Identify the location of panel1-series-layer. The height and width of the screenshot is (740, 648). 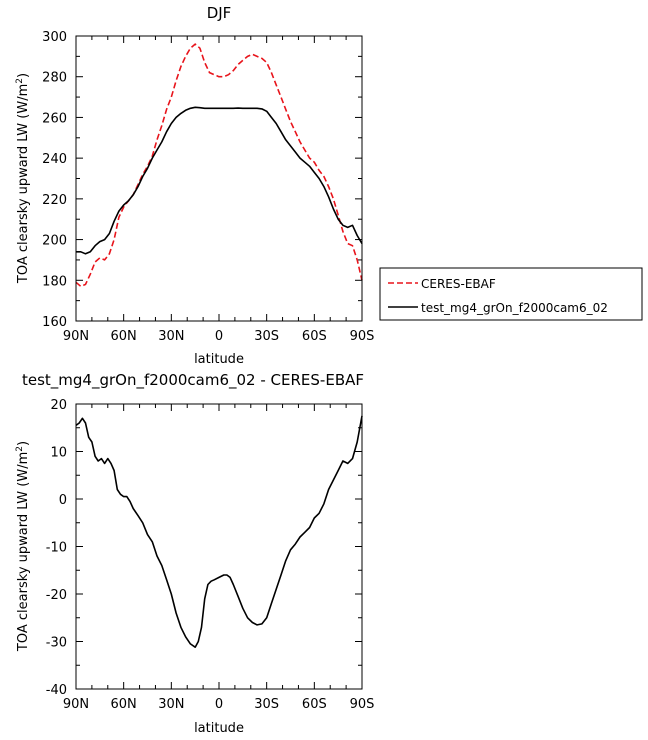
(219, 165).